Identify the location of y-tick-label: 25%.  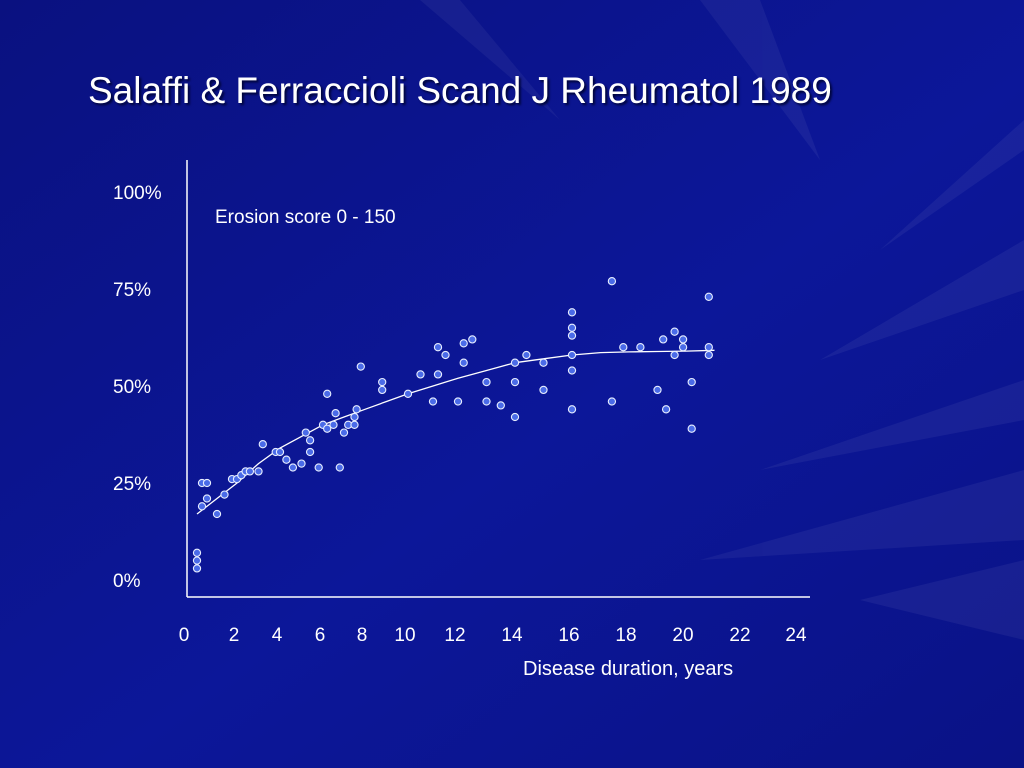
(132, 484).